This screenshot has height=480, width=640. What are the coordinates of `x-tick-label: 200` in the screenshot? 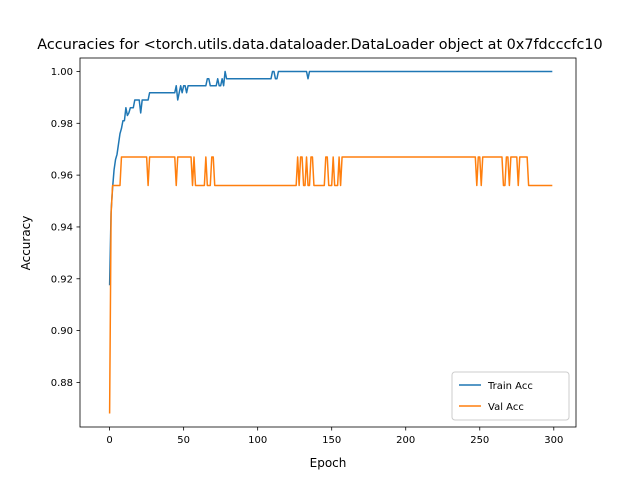 It's located at (405, 440).